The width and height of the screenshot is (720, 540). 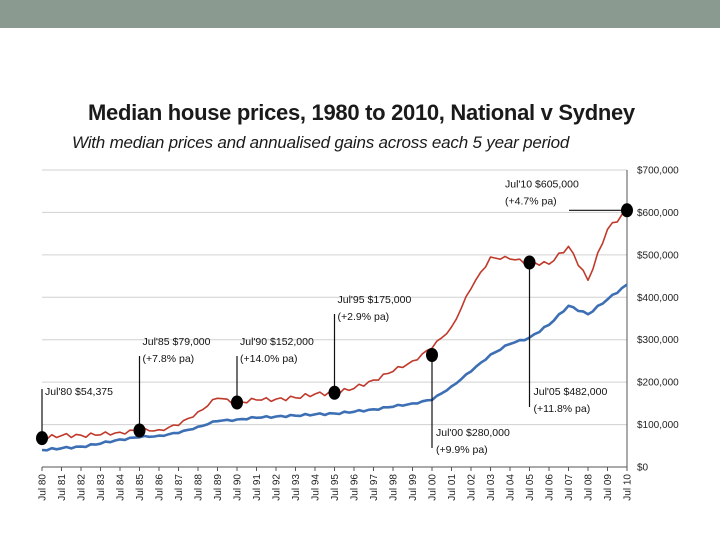 What do you see at coordinates (562, 409) in the screenshot?
I see `annotation-label: (+11.8% pa)` at bounding box center [562, 409].